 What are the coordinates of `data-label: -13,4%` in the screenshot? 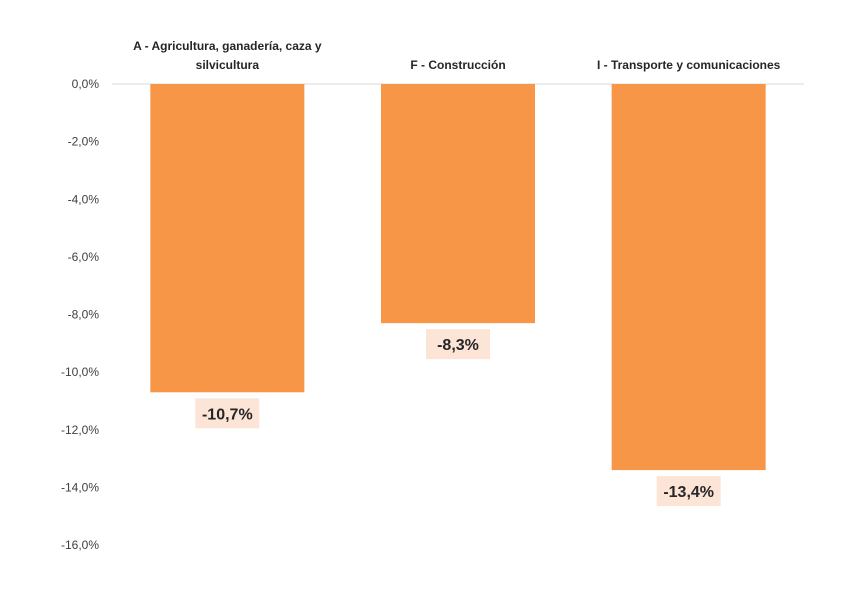 It's located at (688, 492).